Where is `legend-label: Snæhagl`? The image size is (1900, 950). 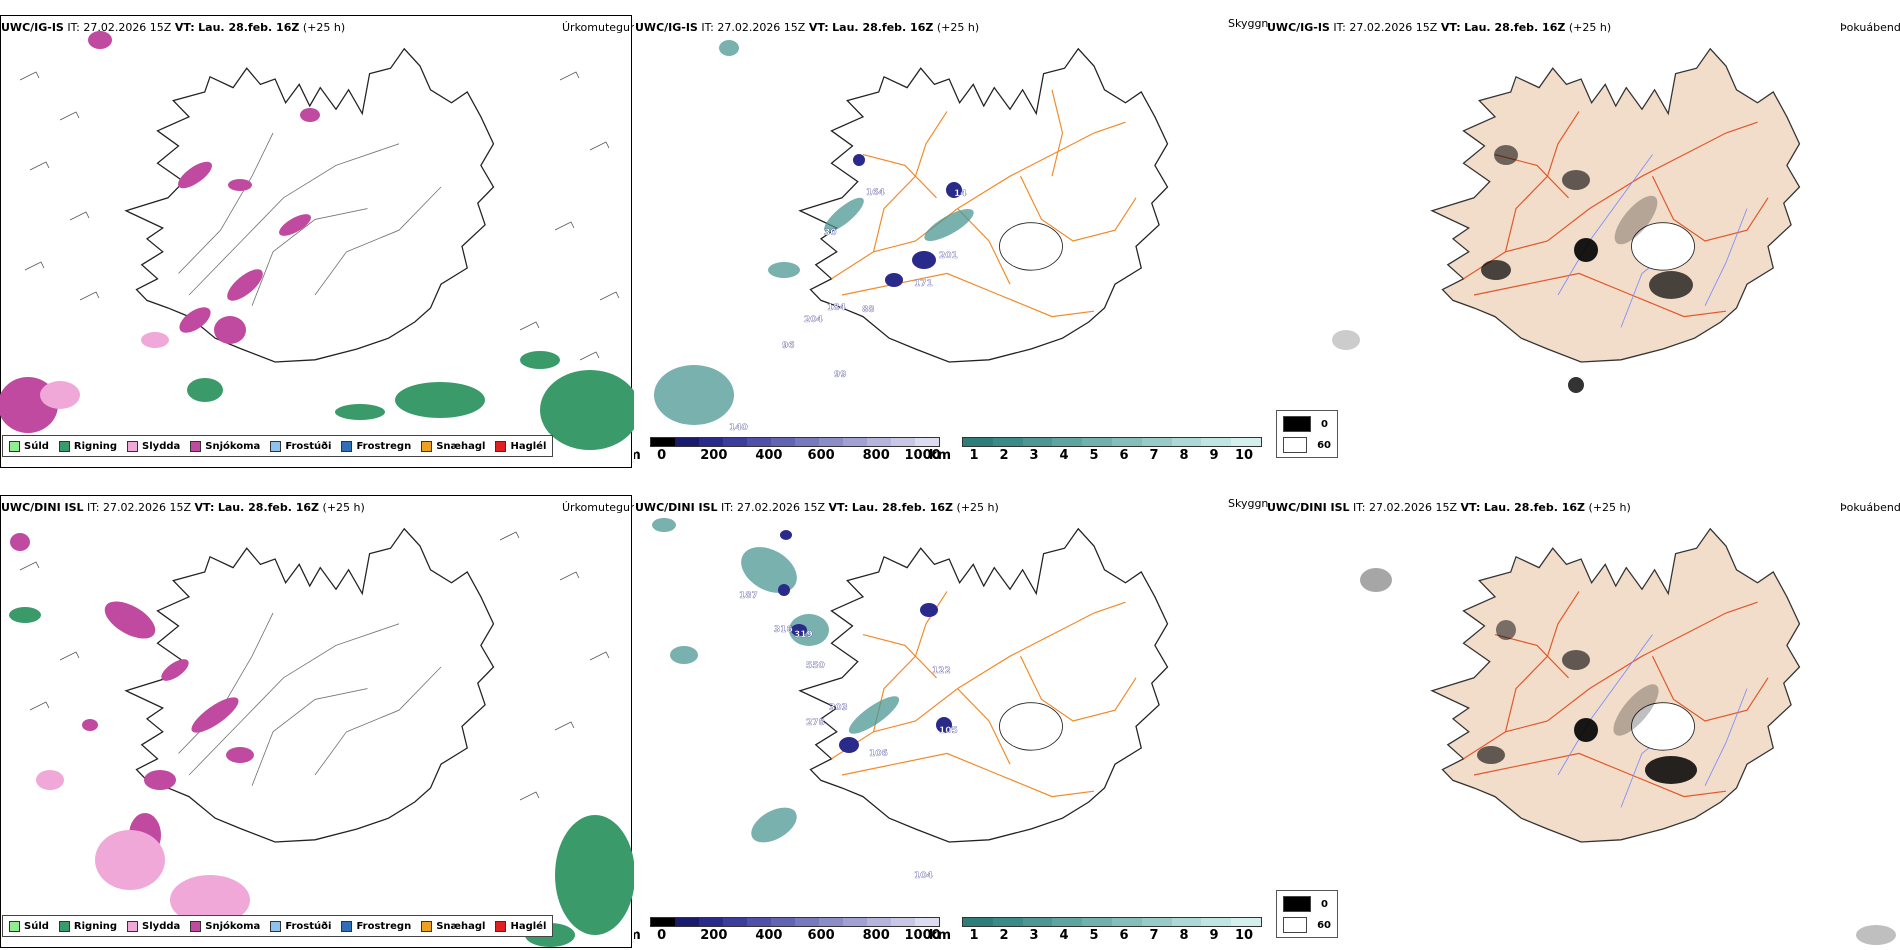 legend-label: Snæhagl is located at coordinates (461, 446).